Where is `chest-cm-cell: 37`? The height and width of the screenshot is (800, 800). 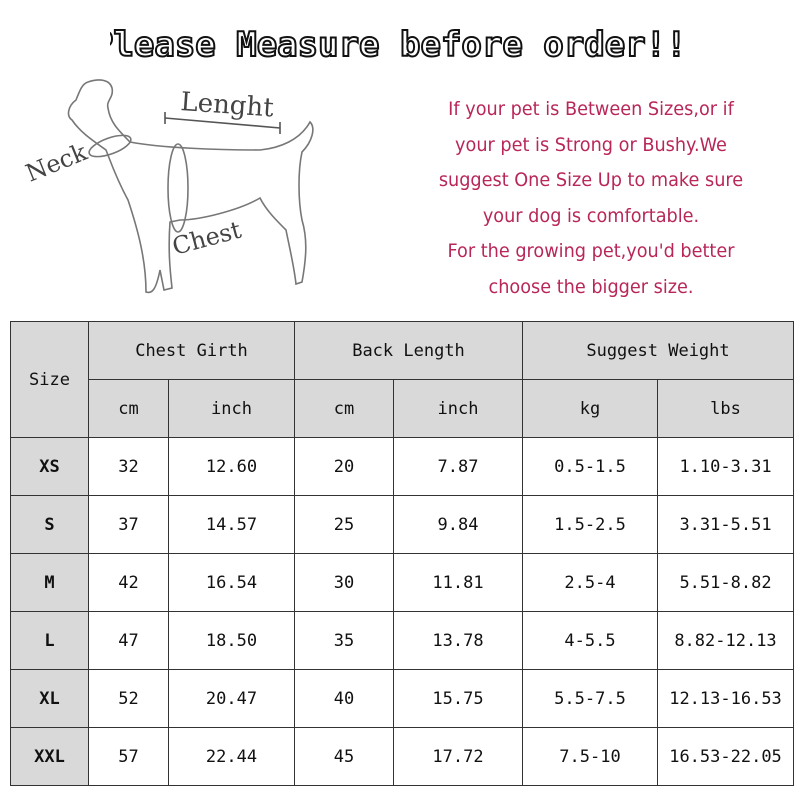
chest-cm-cell: 37 is located at coordinates (128, 524).